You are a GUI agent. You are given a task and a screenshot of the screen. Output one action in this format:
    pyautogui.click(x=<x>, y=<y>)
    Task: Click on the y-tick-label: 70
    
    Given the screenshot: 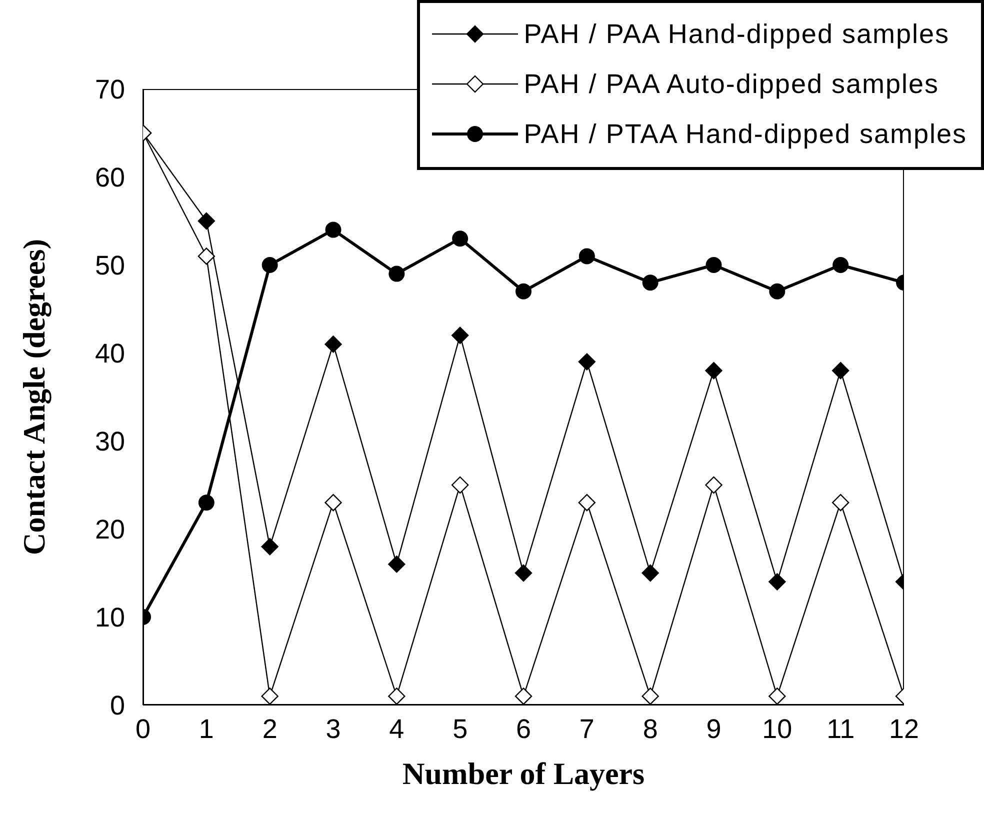 What is the action you would take?
    pyautogui.click(x=109, y=89)
    